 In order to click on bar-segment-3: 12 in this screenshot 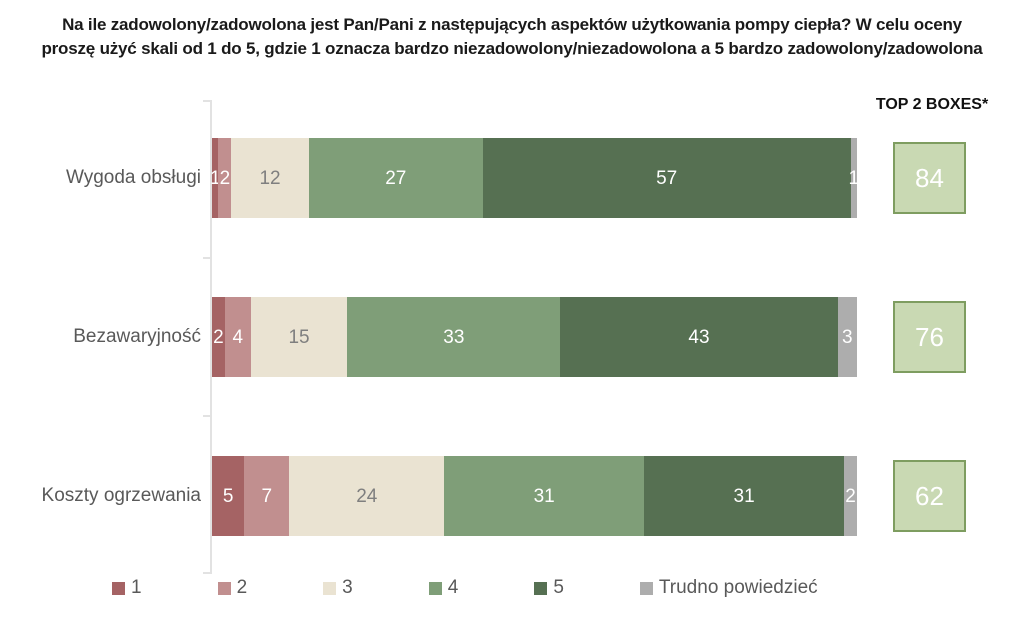, I will do `click(270, 178)`.